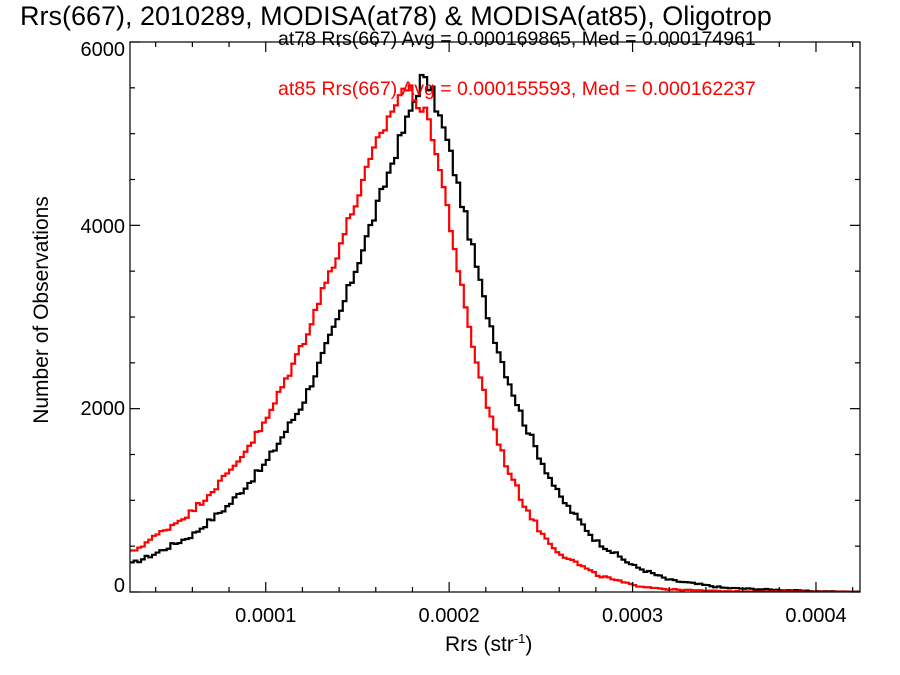  Describe the element at coordinates (41, 310) in the screenshot. I see `y-axis-label: Number of Observations` at that location.